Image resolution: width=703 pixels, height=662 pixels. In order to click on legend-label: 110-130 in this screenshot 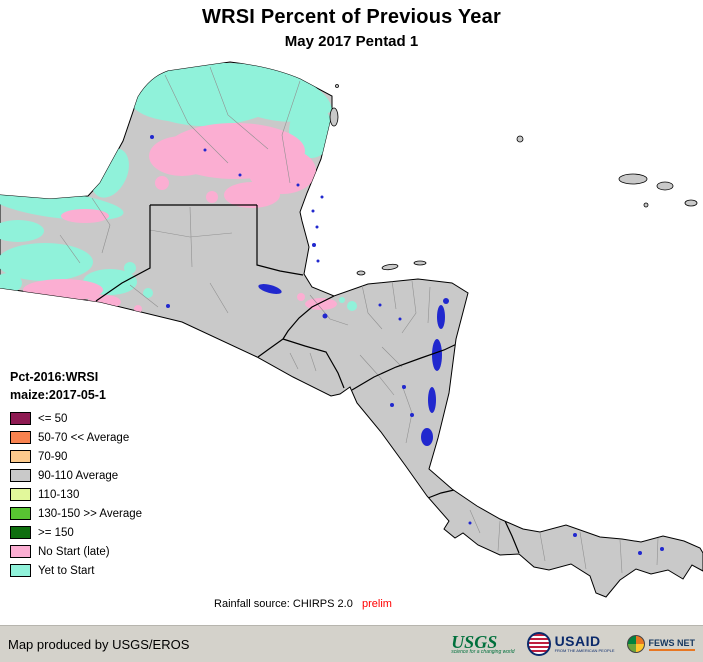, I will do `click(59, 494)`.